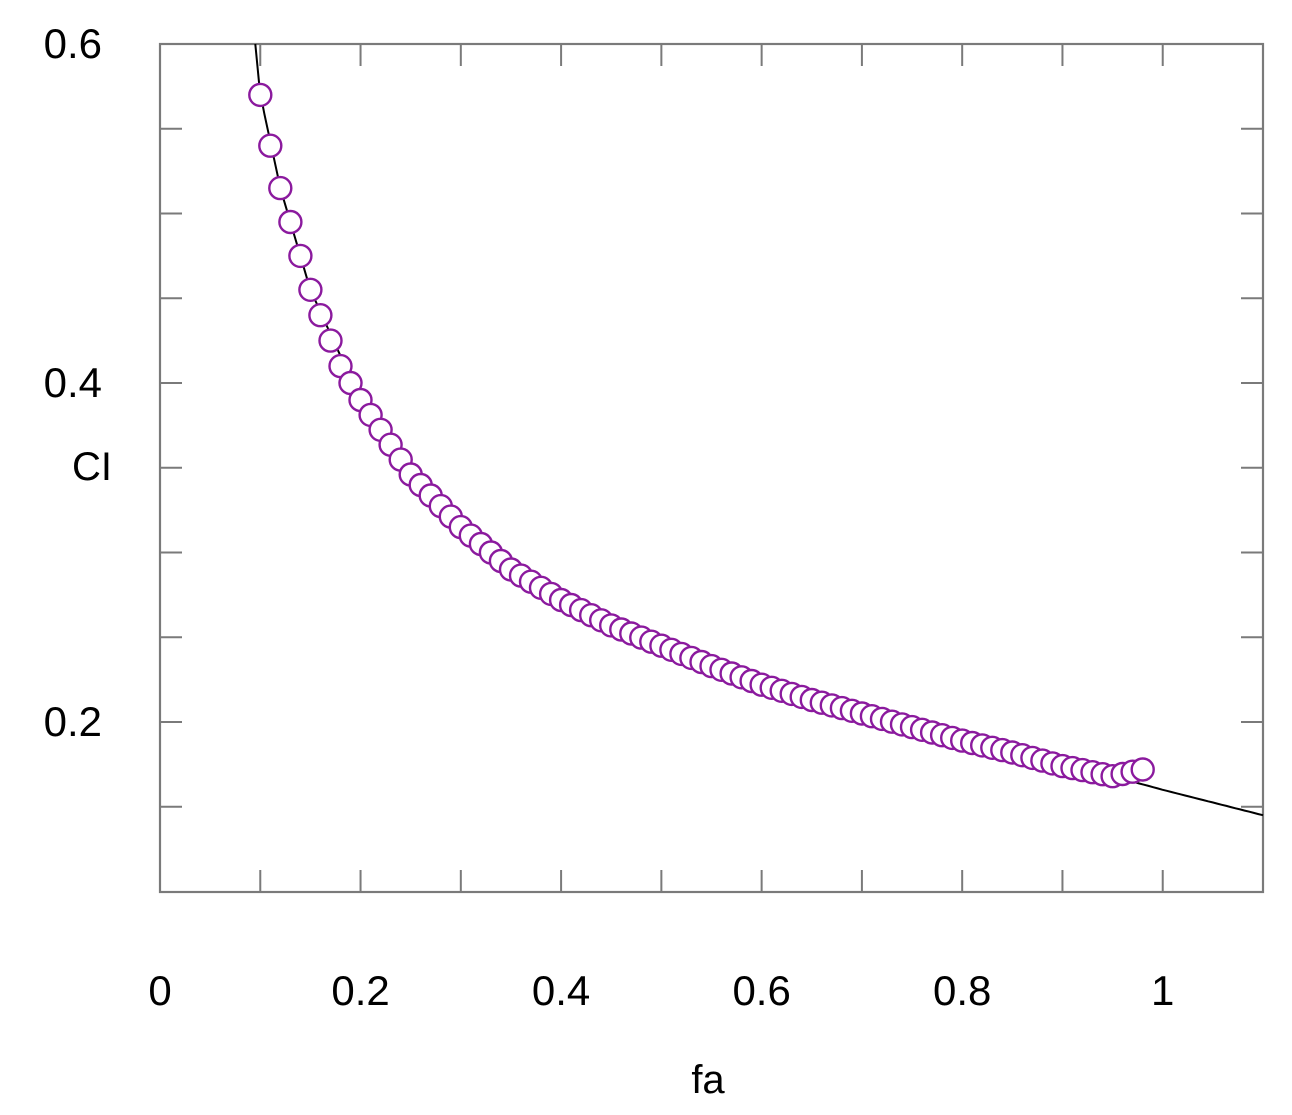  What do you see at coordinates (761, 990) in the screenshot?
I see `x-tick-label: 0.6` at bounding box center [761, 990].